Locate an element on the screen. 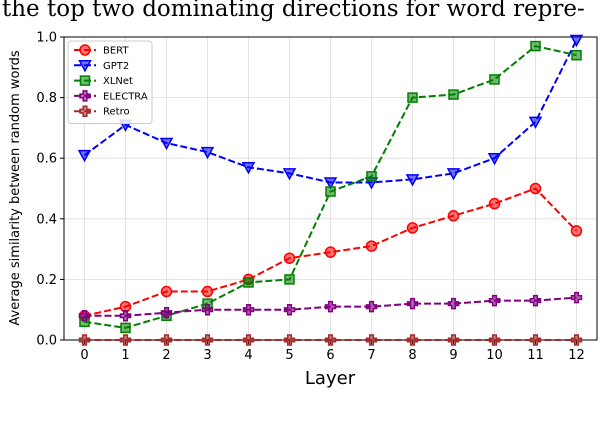 This screenshot has width=612, height=422. x-tick-label: 12 is located at coordinates (576, 355).